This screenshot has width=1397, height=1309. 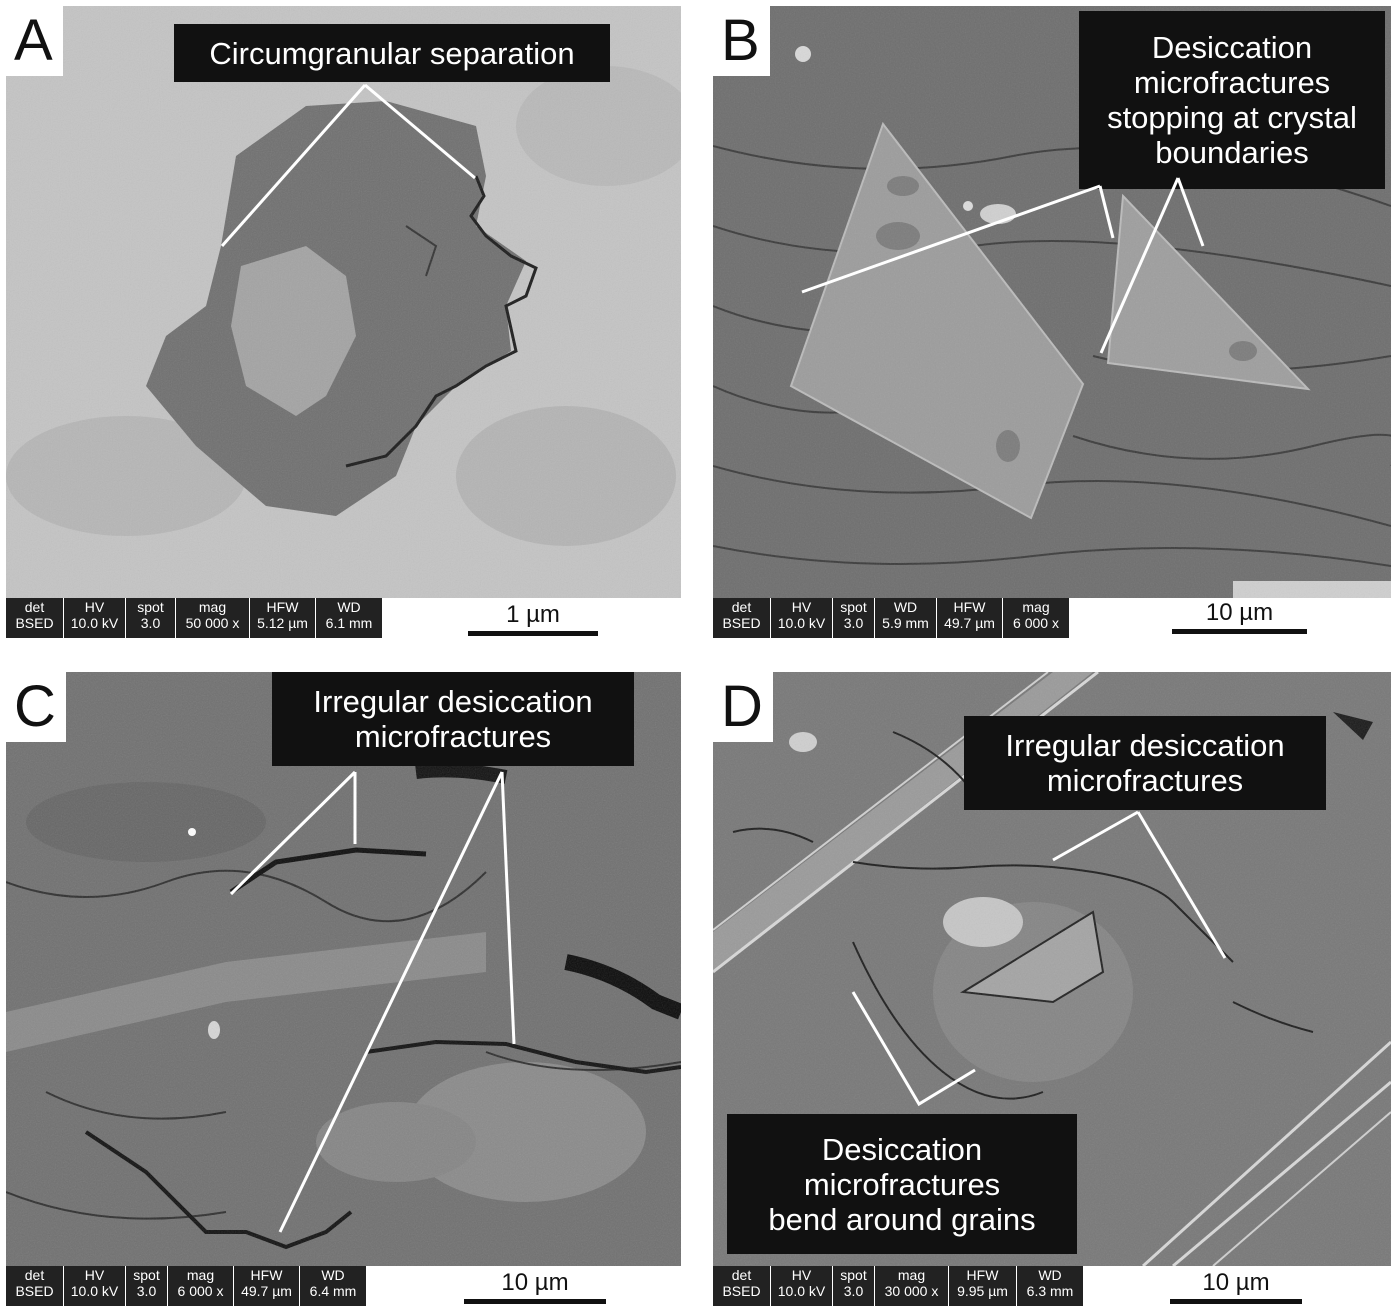 What do you see at coordinates (1232, 152) in the screenshot?
I see `callout-line: boundaries` at bounding box center [1232, 152].